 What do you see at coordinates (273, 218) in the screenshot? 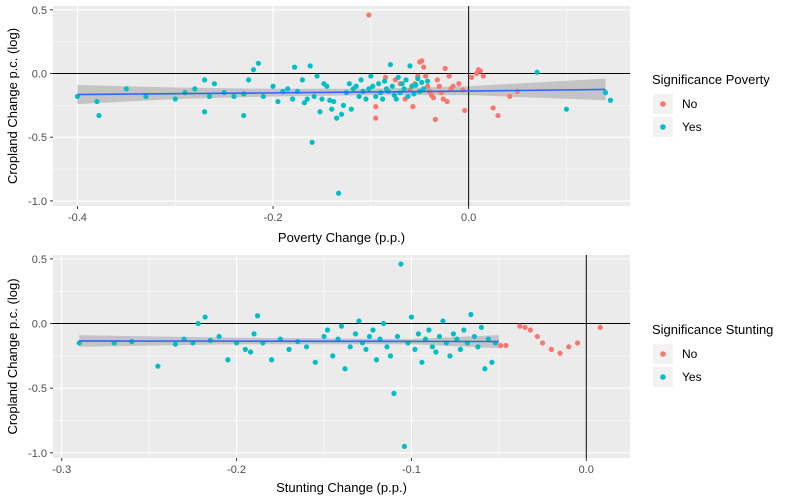
I see `poverty-x-tick-label: -0.2` at bounding box center [273, 218].